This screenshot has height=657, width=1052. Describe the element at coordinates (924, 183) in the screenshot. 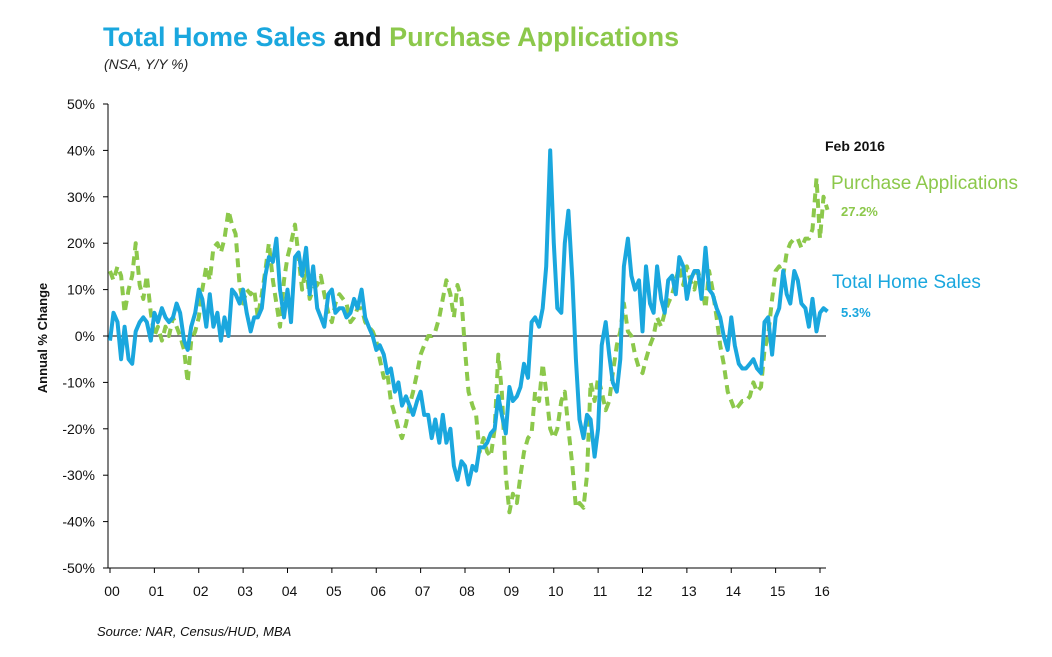

I see `annotation-purchase-label: Purchase Applications` at that location.